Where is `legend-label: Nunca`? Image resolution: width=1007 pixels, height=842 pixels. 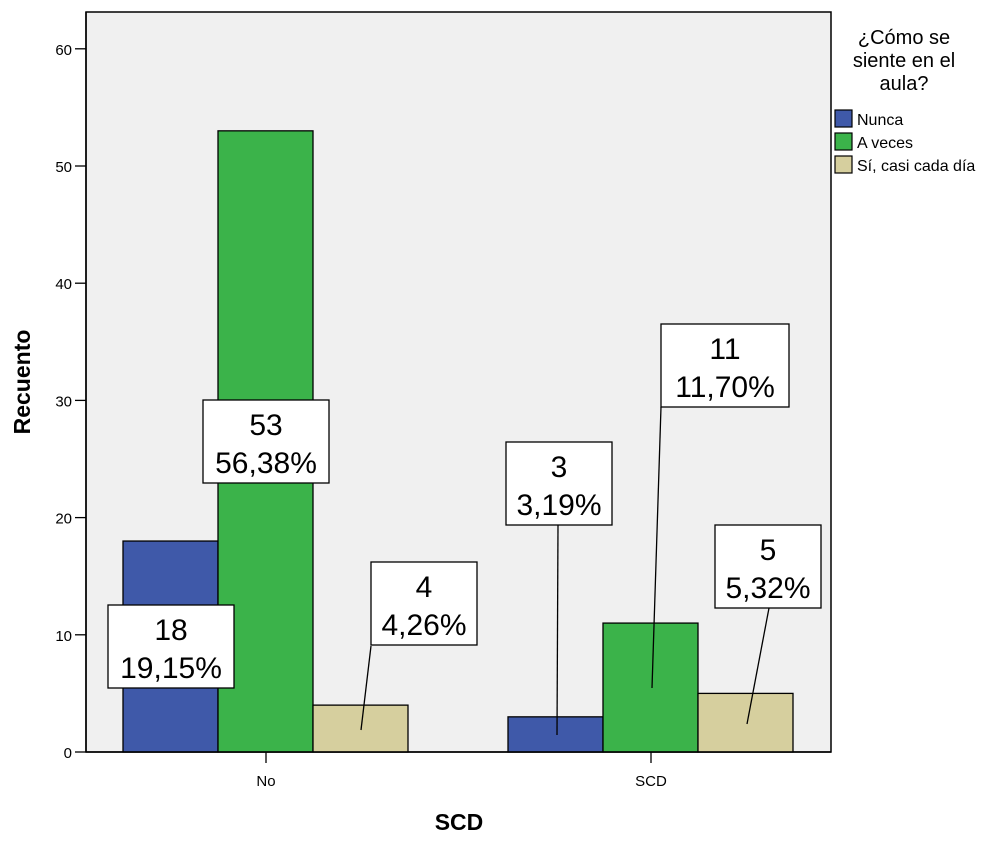 legend-label: Nunca is located at coordinates (880, 120).